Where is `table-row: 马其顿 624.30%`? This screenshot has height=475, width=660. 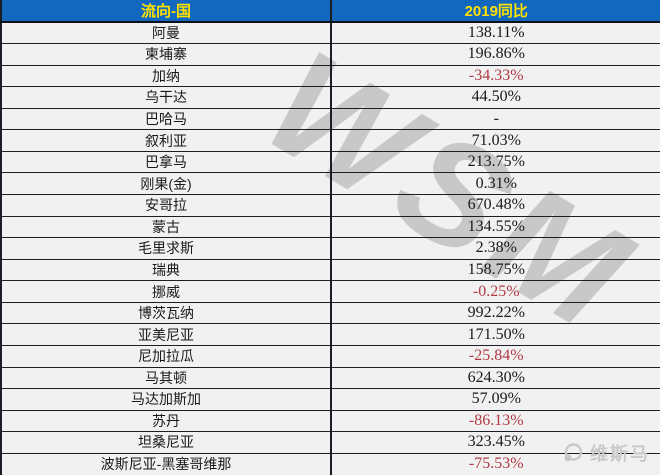
table-row: 马其顿 624.30% is located at coordinates (330, 377).